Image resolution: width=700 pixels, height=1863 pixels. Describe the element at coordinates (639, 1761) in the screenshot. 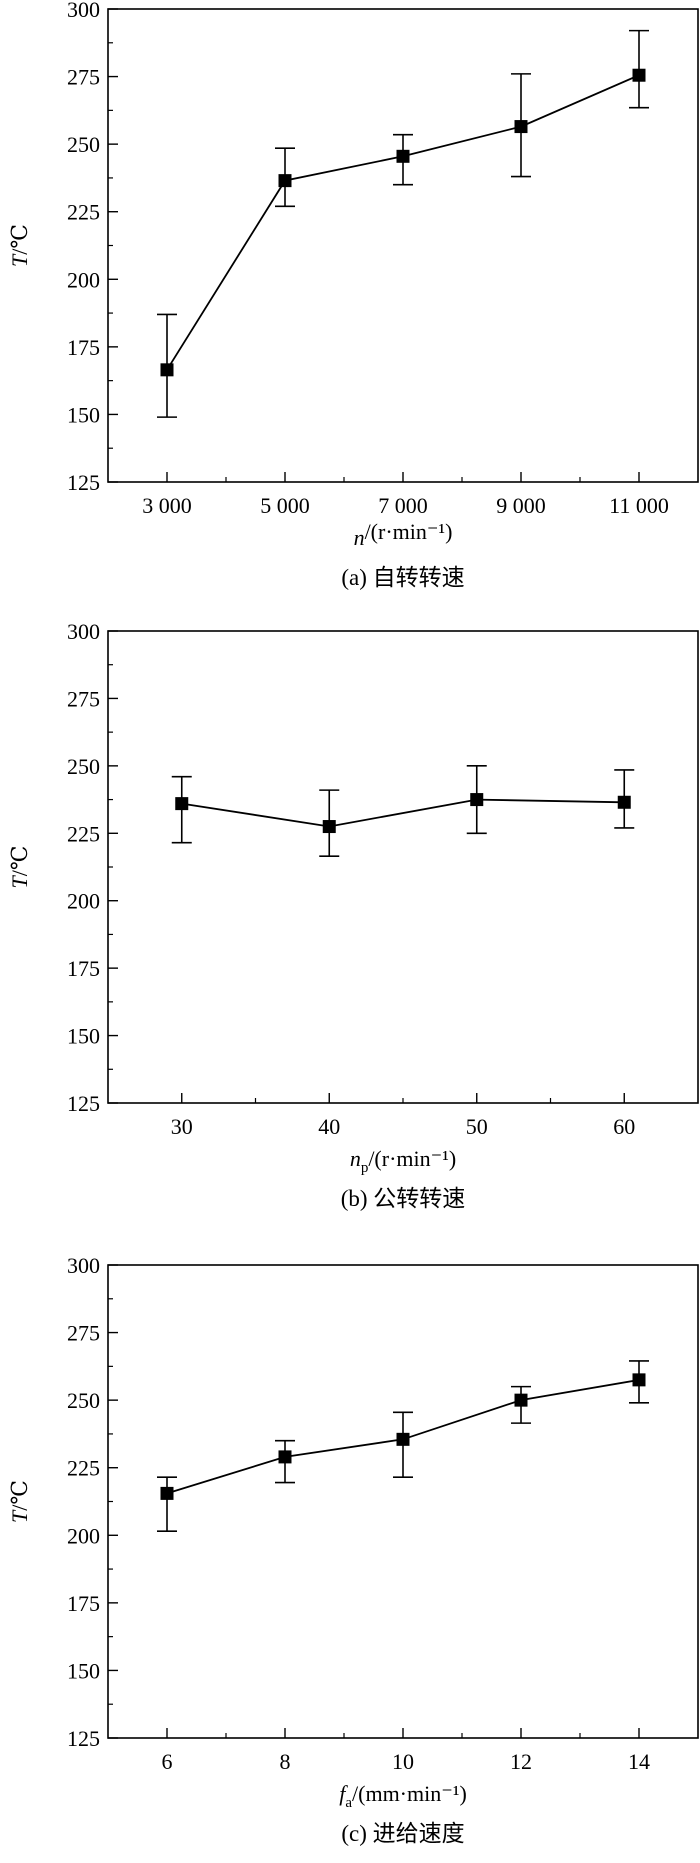

I see `panel-c-xtick-label: 14` at that location.